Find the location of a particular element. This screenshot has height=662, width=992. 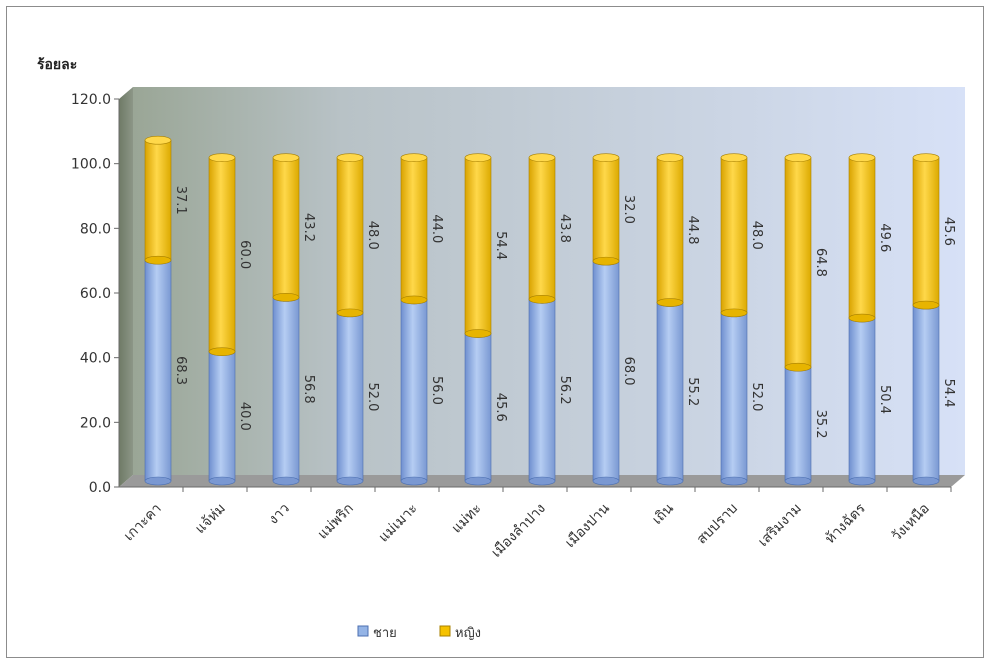

data-label-female: 44.8 is located at coordinates (692, 230).